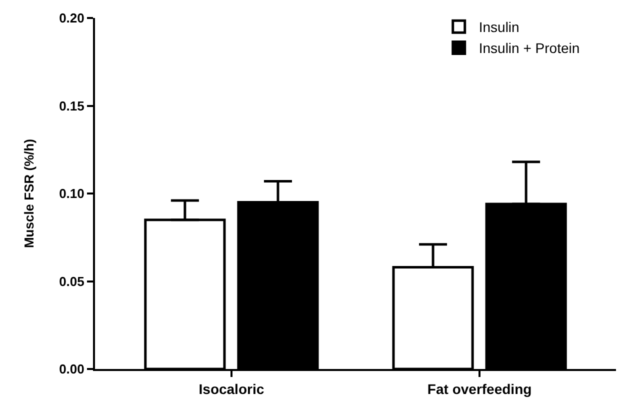 This screenshot has width=626, height=407. Describe the element at coordinates (71, 106) in the screenshot. I see `y-tick-label: 0.15` at that location.